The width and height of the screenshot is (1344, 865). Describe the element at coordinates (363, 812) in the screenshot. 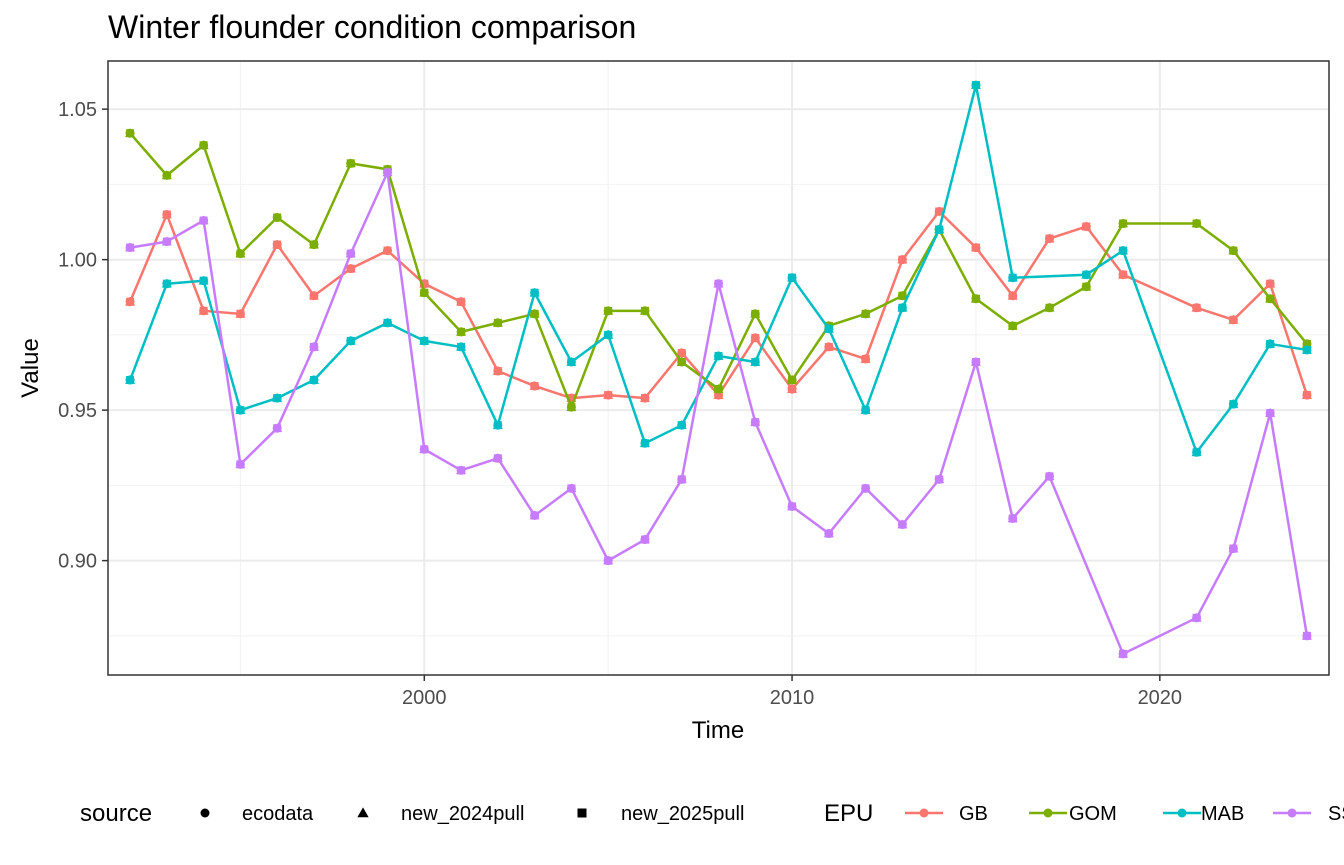

I see `legend-key-new_2024pull` at that location.